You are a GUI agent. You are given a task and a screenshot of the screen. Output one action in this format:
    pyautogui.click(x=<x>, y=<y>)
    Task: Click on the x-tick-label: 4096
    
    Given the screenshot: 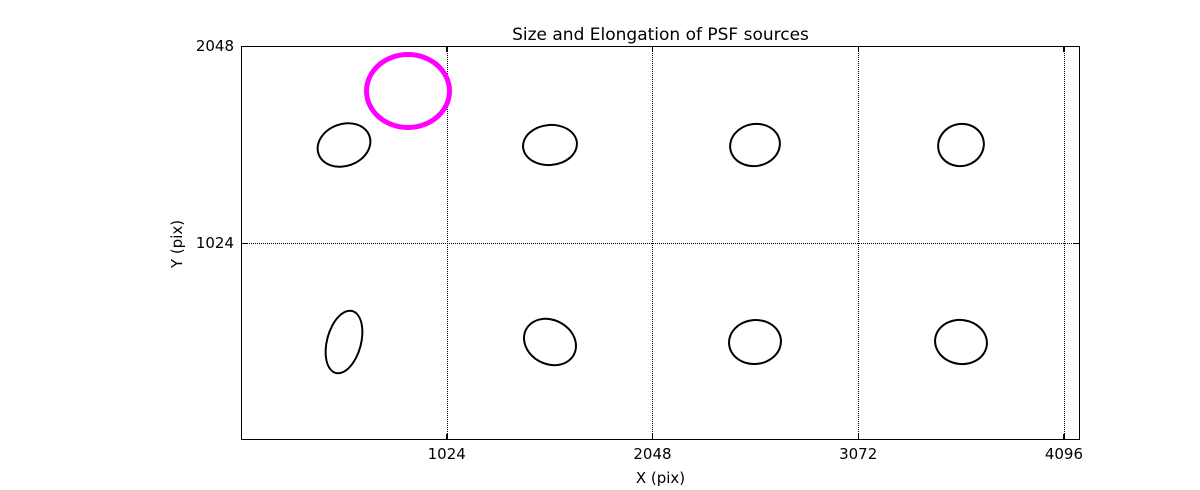 What is the action you would take?
    pyautogui.click(x=1064, y=454)
    